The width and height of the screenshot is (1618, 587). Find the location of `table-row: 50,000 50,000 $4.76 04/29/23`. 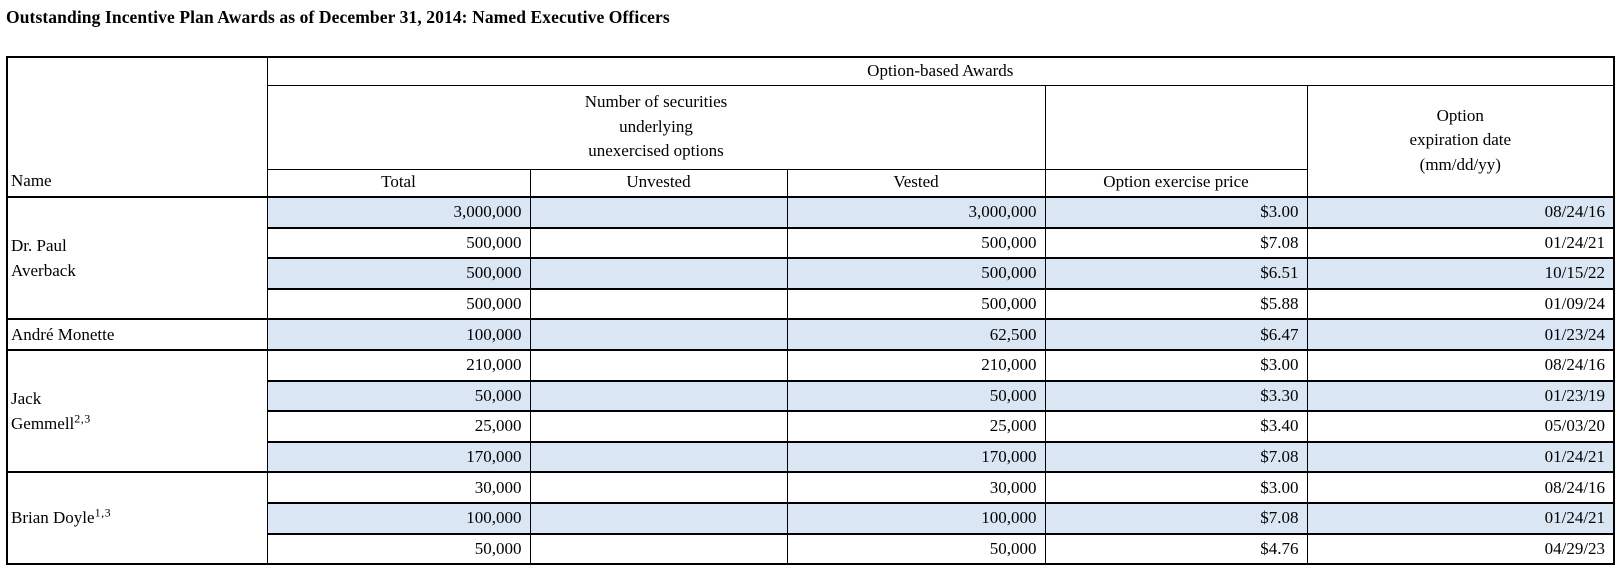

table-row: 50,000 50,000 $4.76 04/29/23 is located at coordinates (811, 549).